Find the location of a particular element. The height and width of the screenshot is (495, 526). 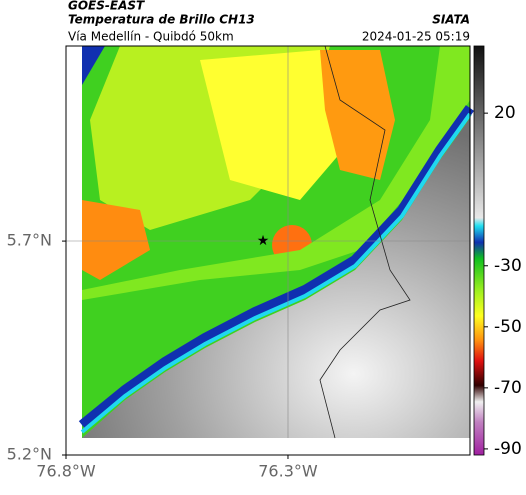

x-tick-label: 76.8°W is located at coordinates (66, 471).